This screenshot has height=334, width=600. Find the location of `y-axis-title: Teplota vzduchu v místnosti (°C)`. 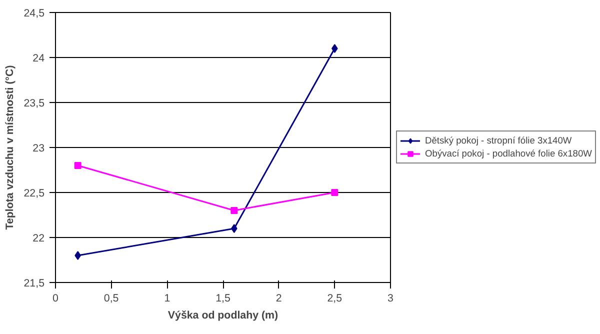

y-axis-title: Teplota vzduchu v místnosti (°C) is located at coordinates (10, 147).